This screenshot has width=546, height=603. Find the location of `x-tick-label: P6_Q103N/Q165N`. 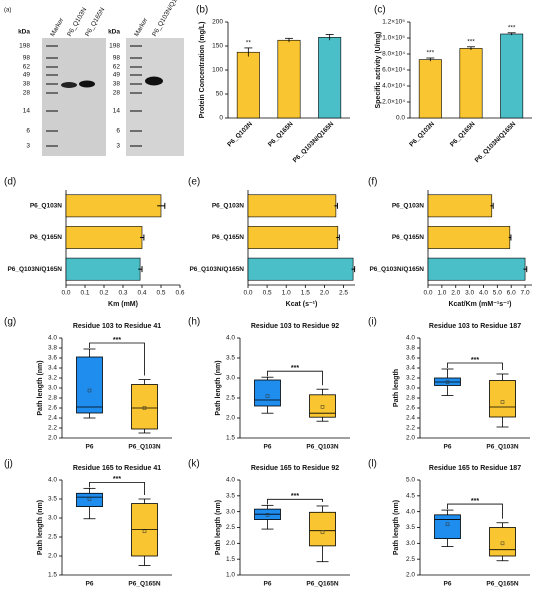

x-tick-label: P6_Q103N/Q165N is located at coordinates (496, 142).